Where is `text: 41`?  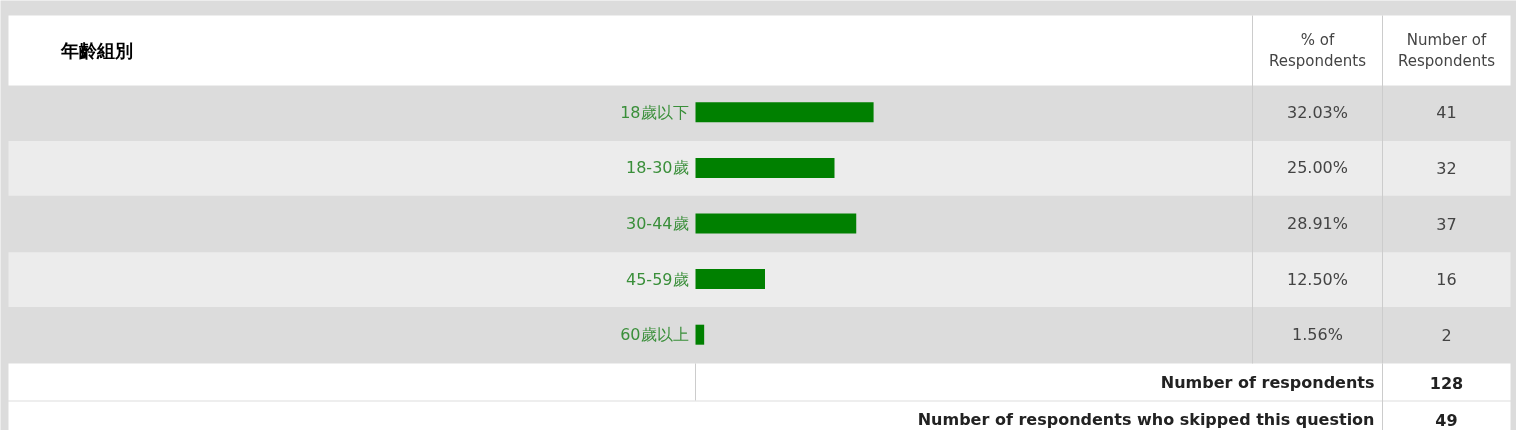
text: 41 is located at coordinates (1446, 113).